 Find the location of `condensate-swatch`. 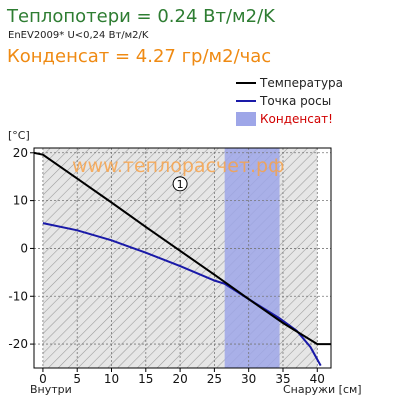

condensate-swatch is located at coordinates (246, 119).